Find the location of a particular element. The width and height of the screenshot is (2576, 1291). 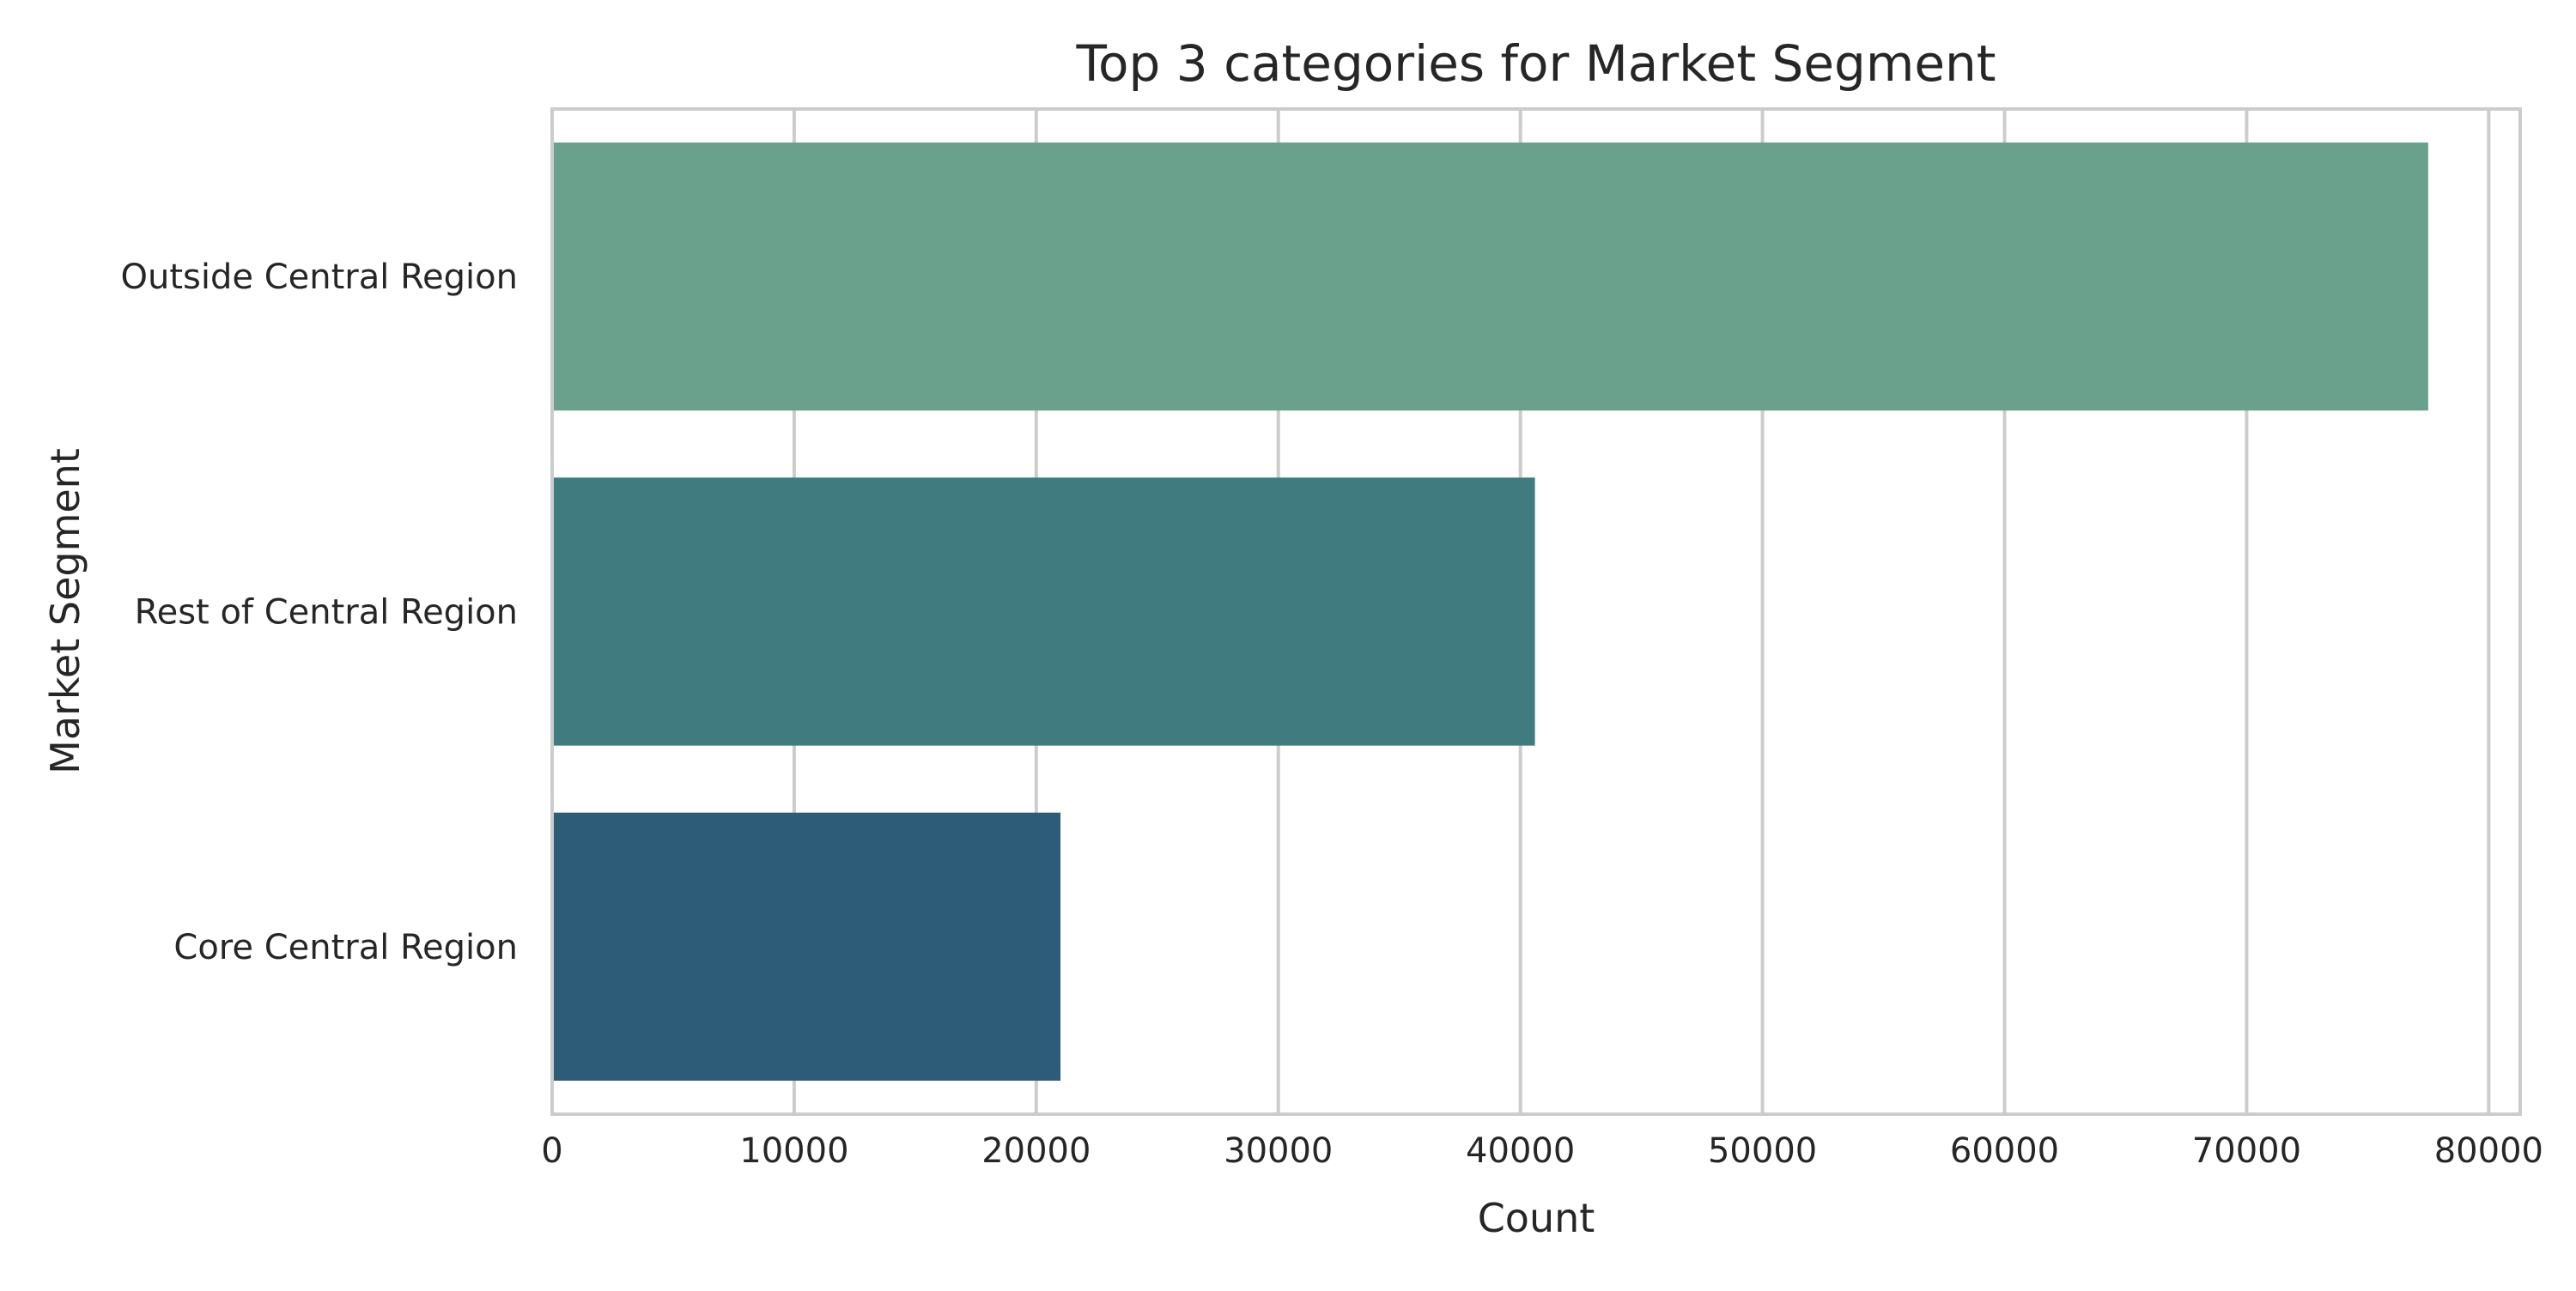

x-axis-label: Count is located at coordinates (1536, 1218).